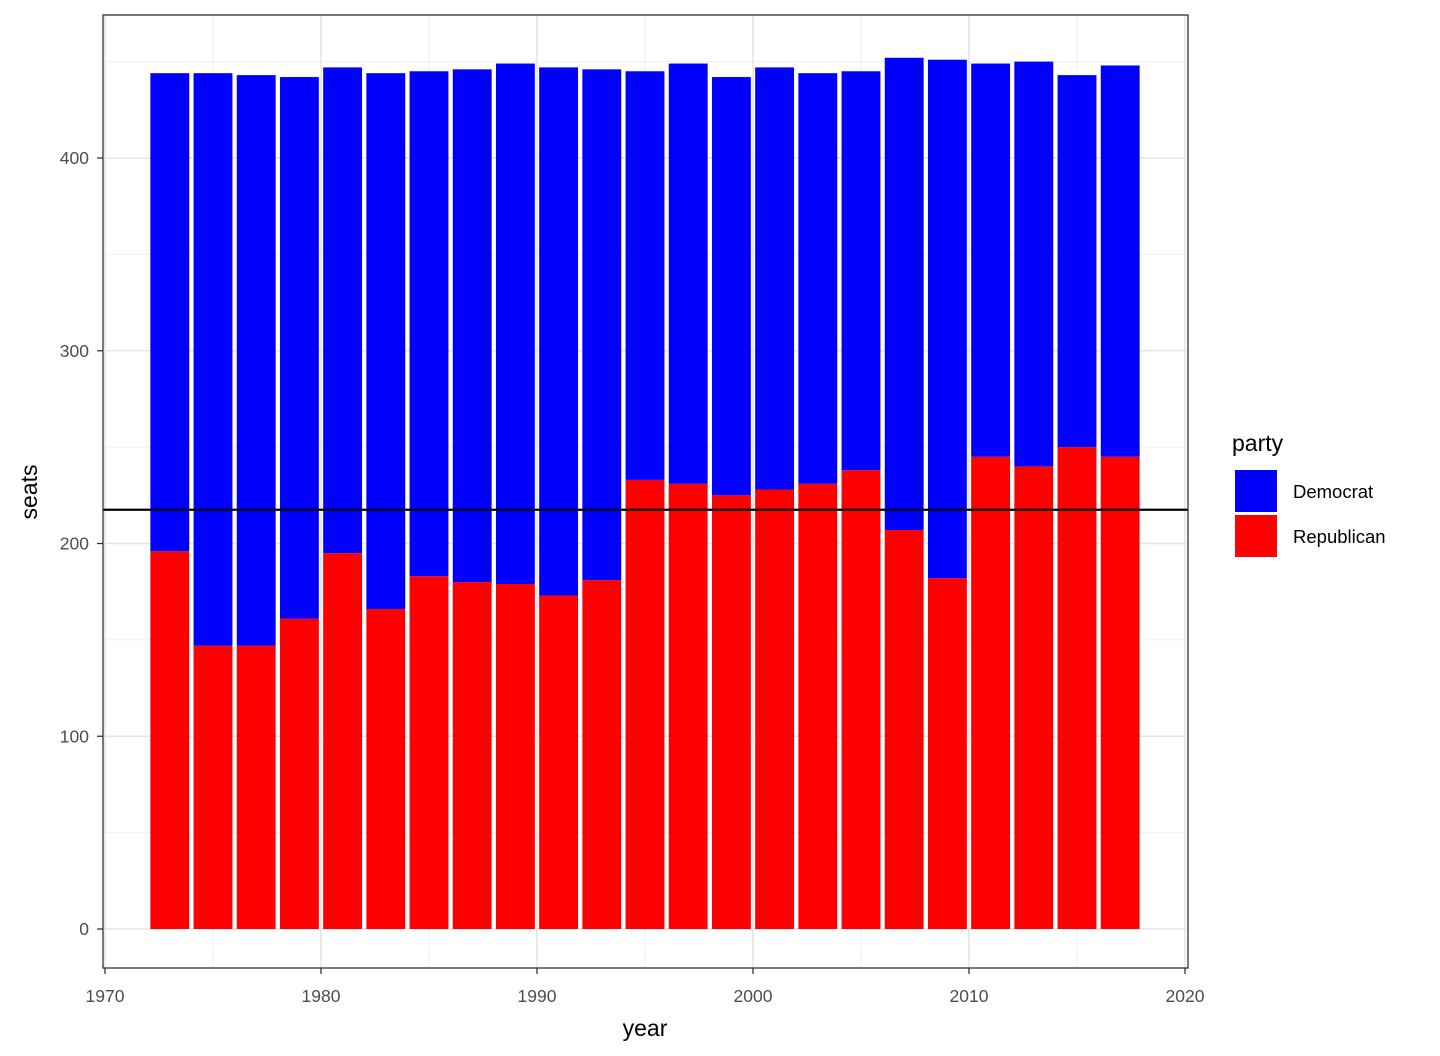 The height and width of the screenshot is (1056, 1440). I want to click on bar-republican-1973, so click(170, 740).